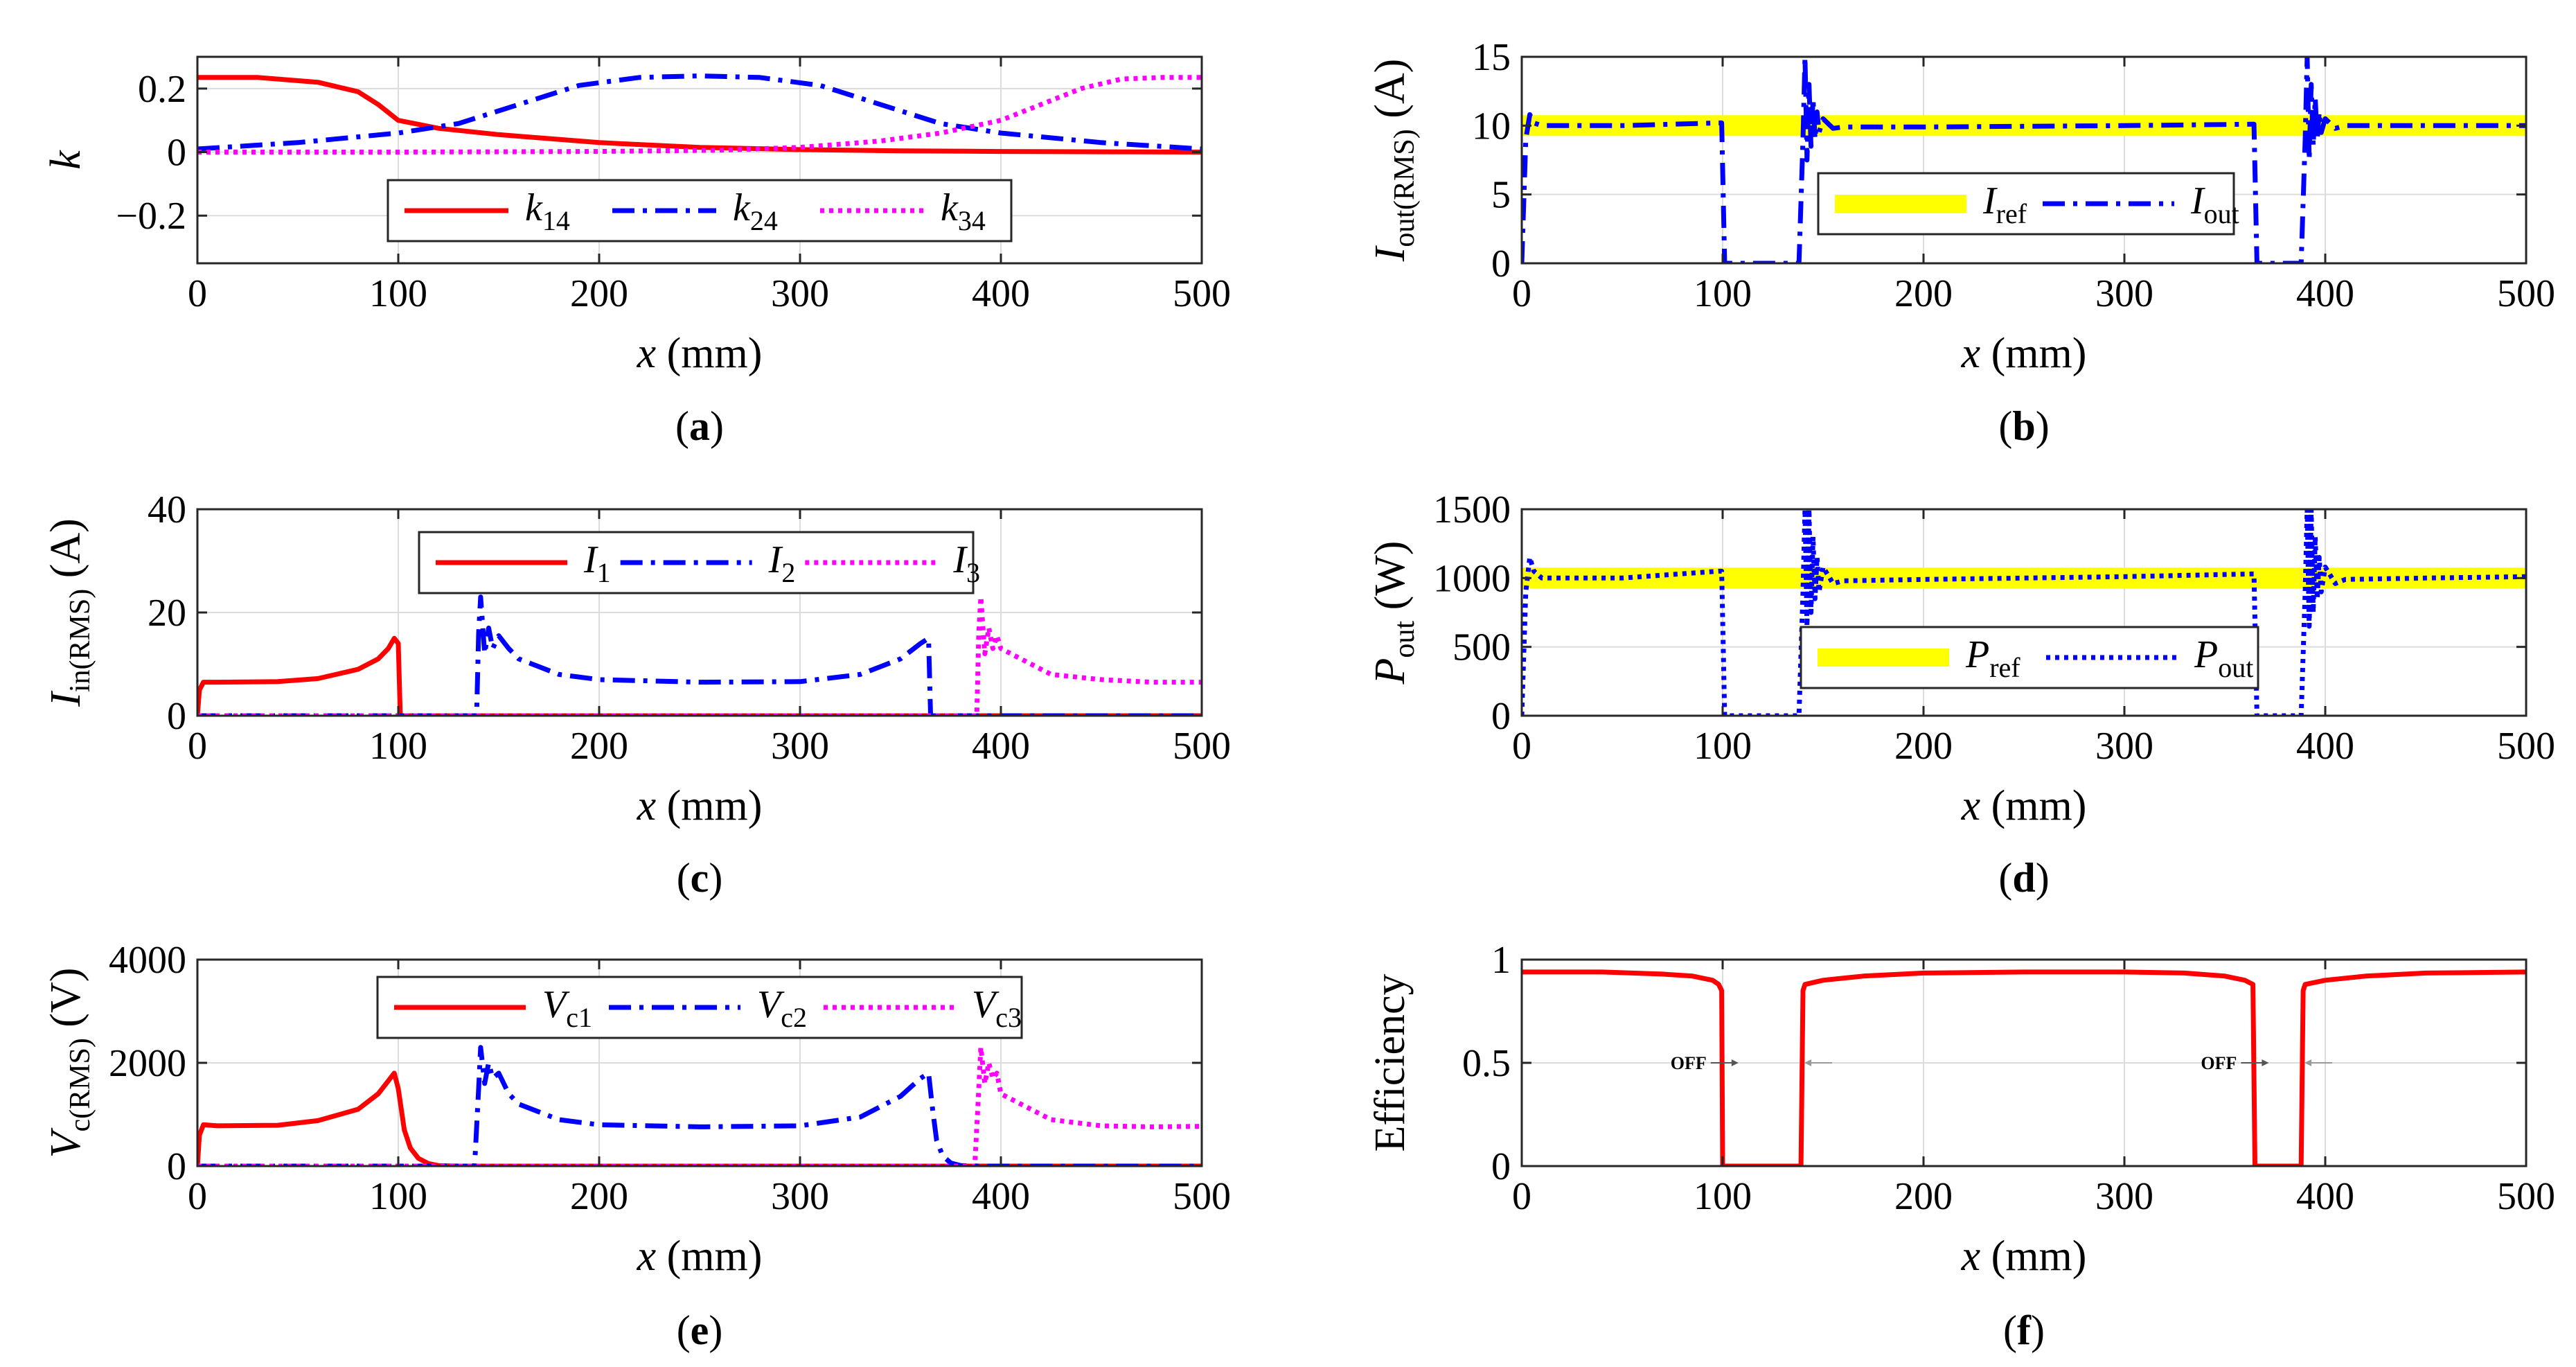 The width and height of the screenshot is (2576, 1367). I want to click on panel-caption: (e), so click(700, 1330).